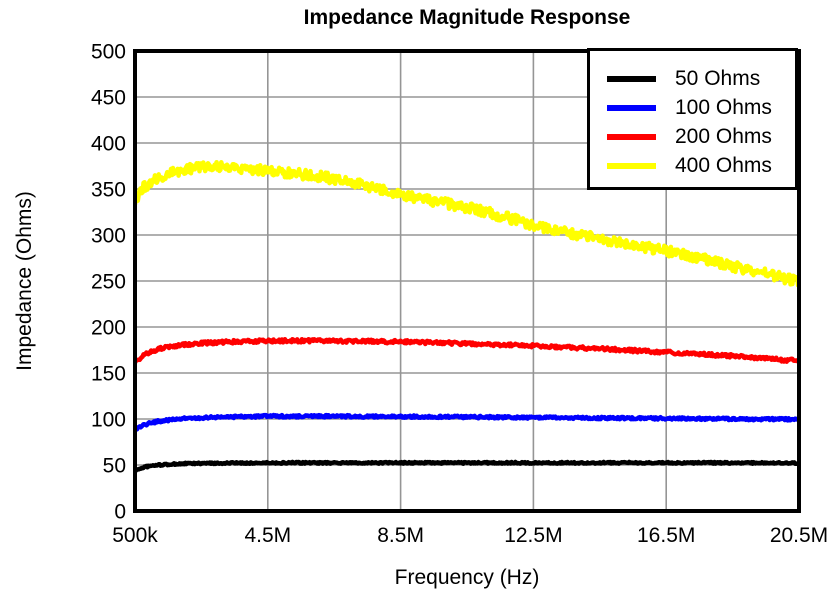 The image size is (839, 603). What do you see at coordinates (108, 420) in the screenshot?
I see `y-tick-label-100: 100` at bounding box center [108, 420].